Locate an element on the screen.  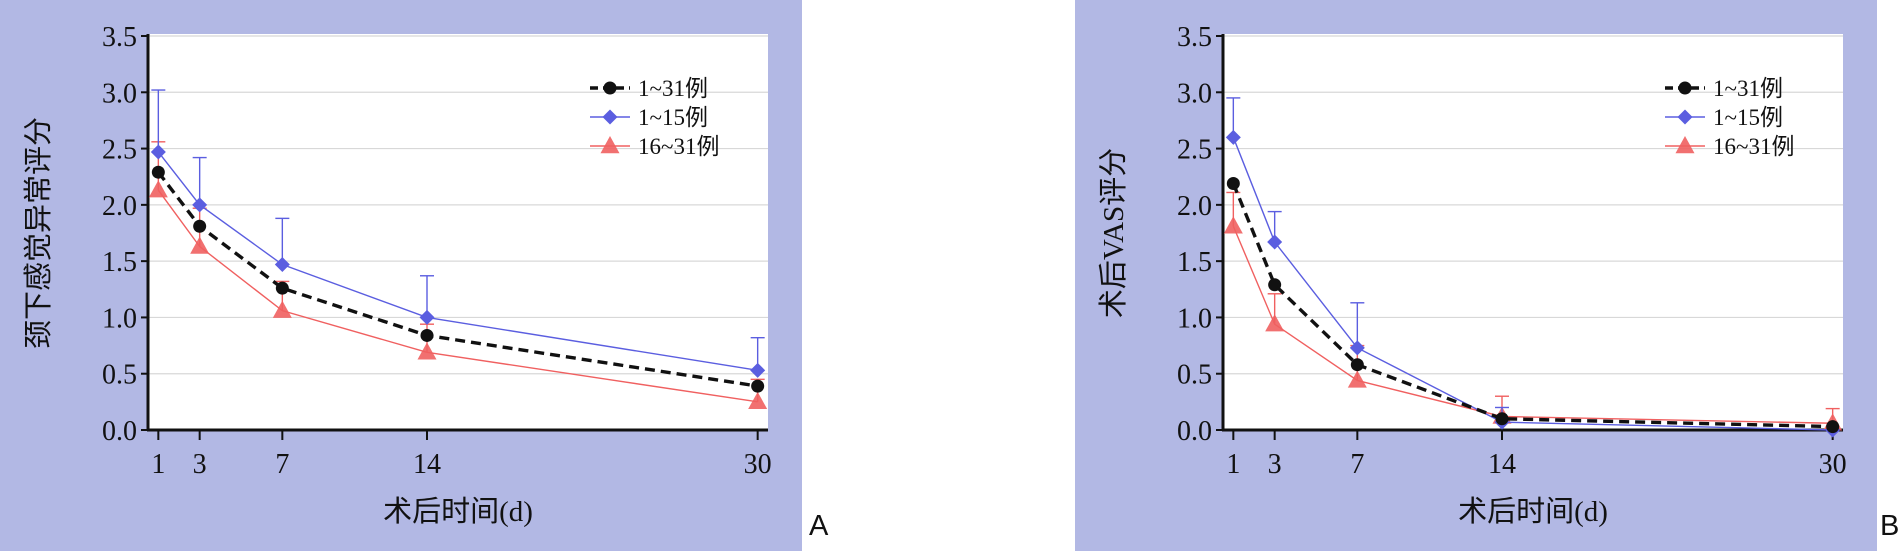
ytick-label-a-0: 0.0 is located at coordinates (119, 431).